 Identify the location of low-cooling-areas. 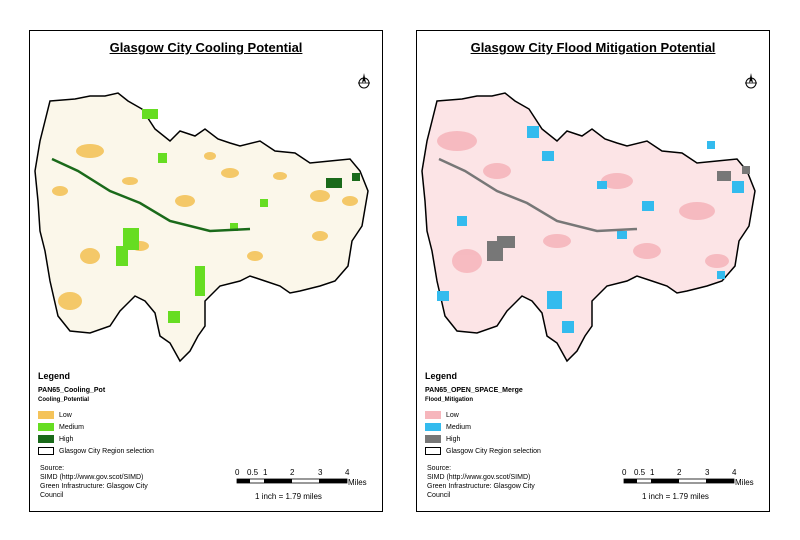
(205, 227).